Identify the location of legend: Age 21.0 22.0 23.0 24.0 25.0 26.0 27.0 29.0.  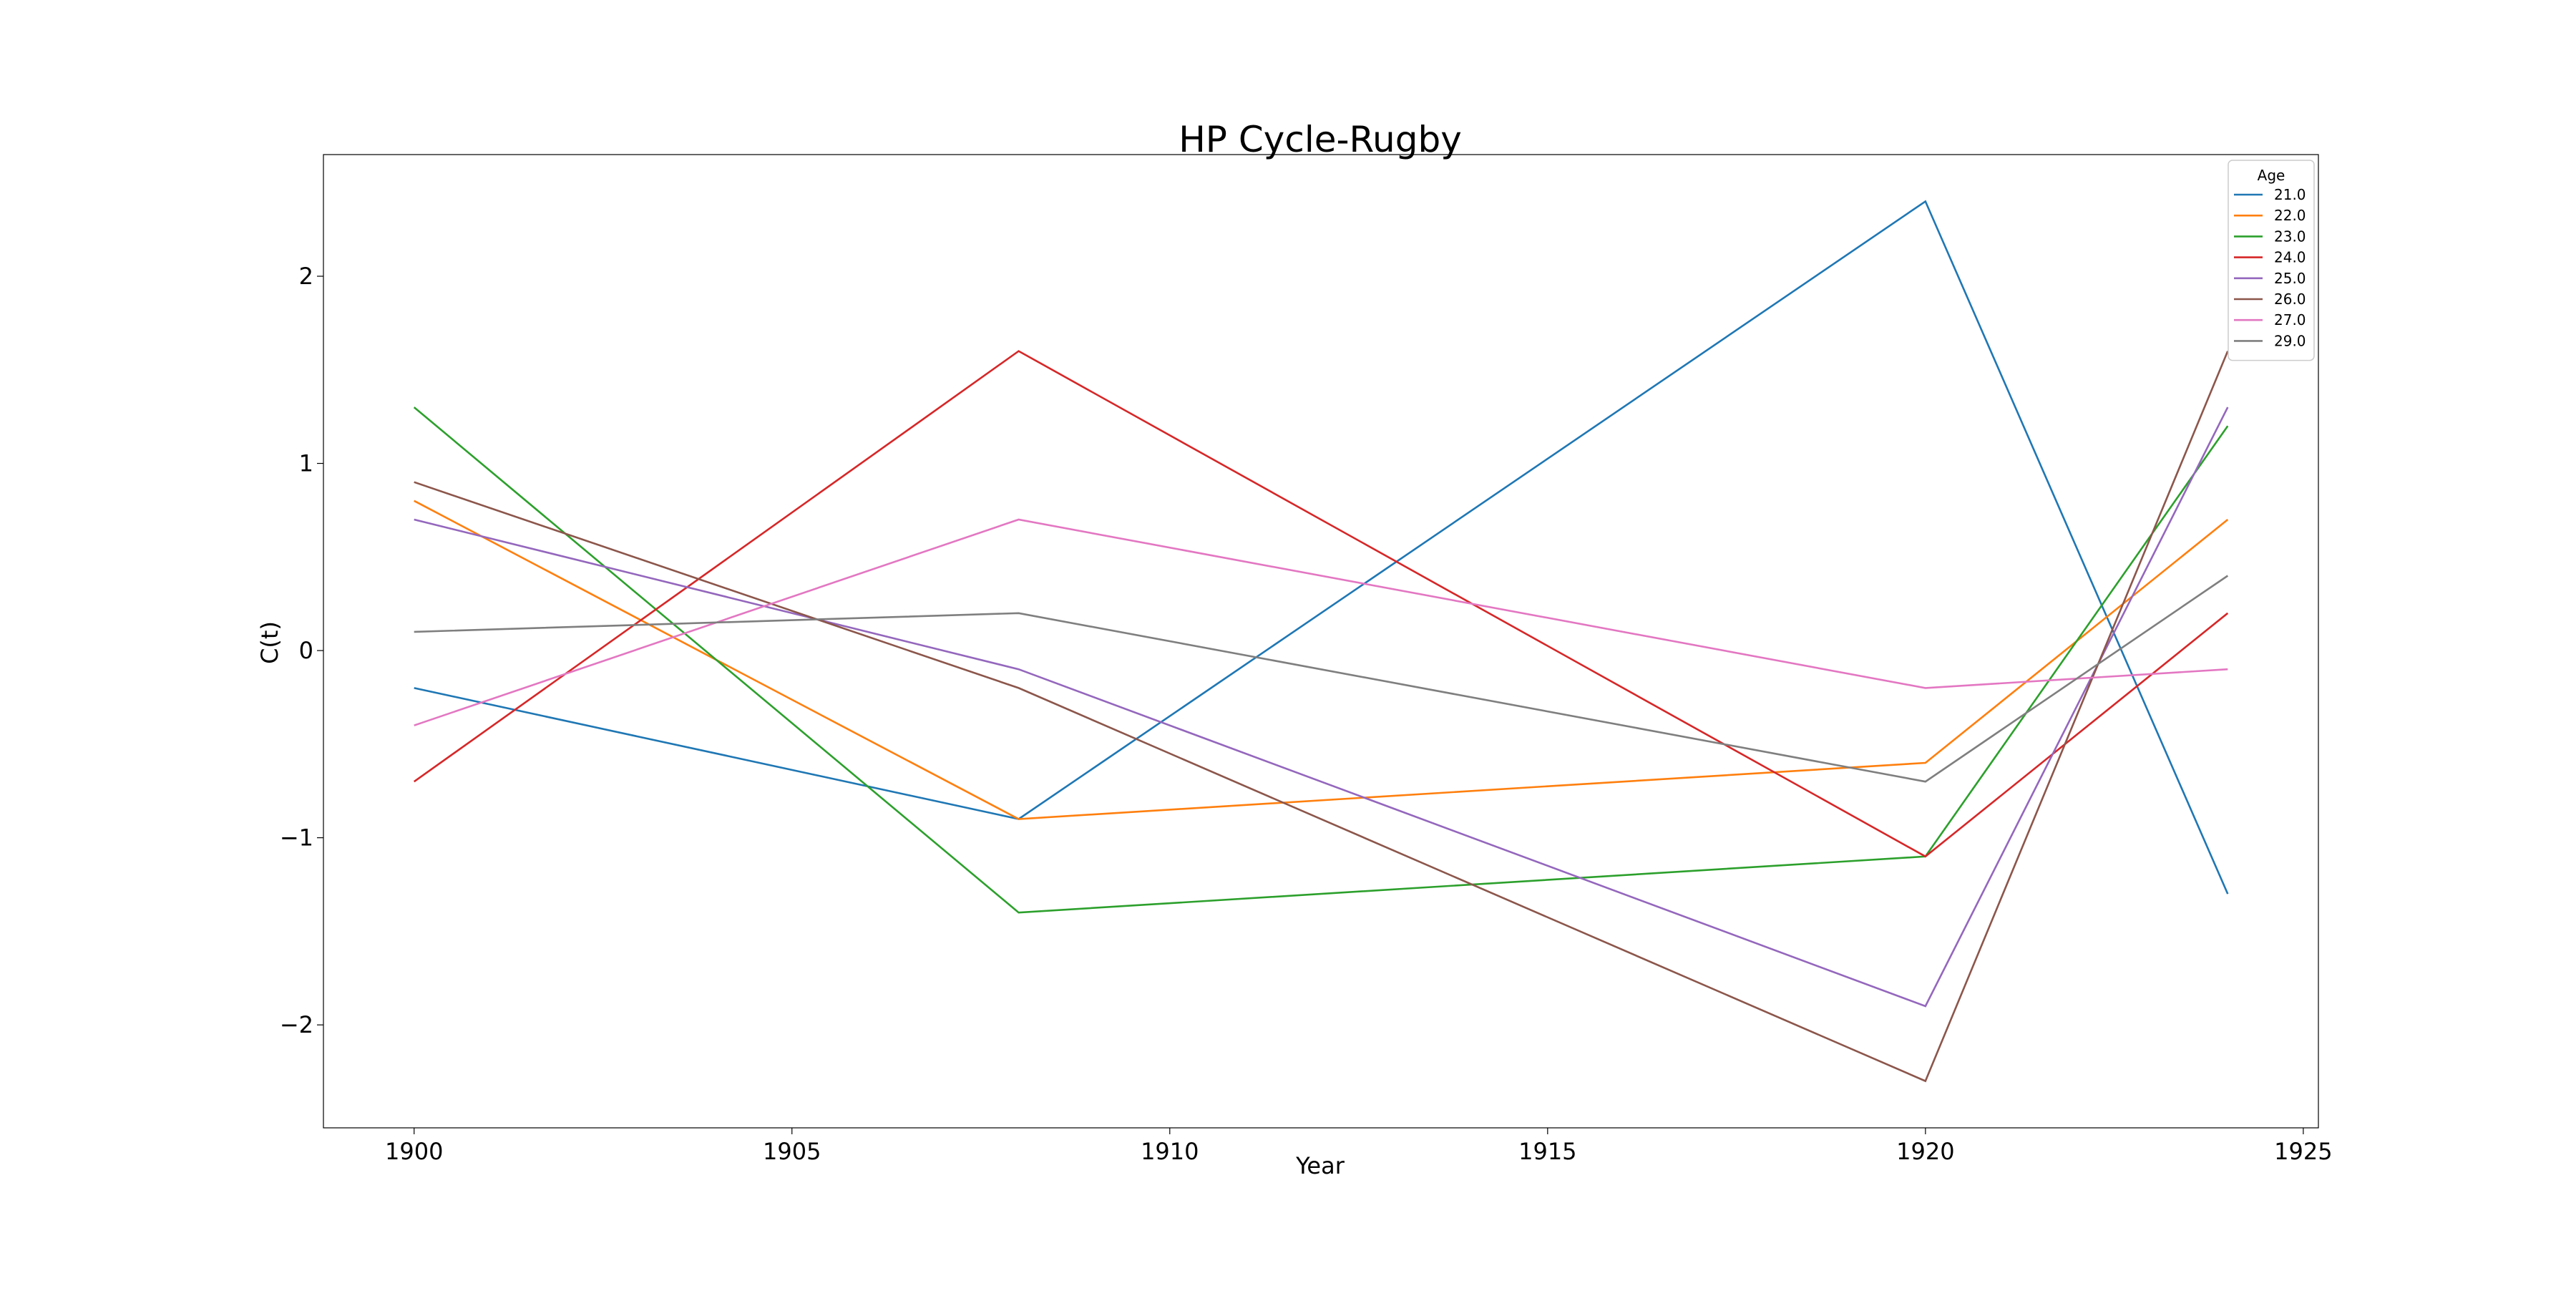
(2271, 260).